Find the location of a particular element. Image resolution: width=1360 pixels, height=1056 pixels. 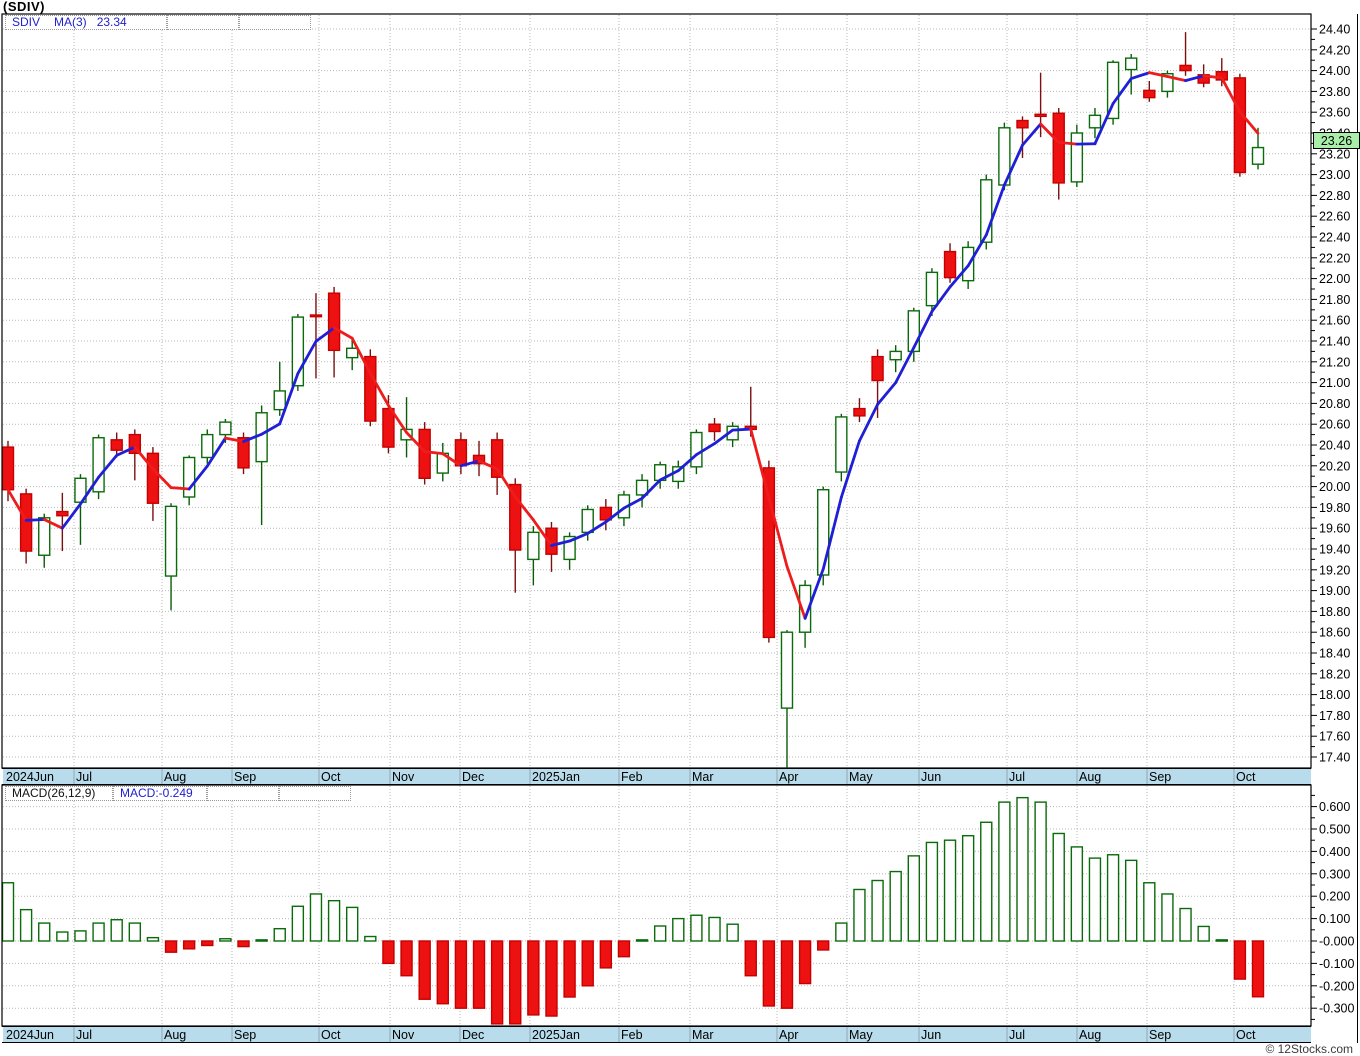

svg-text: 18.20 is located at coordinates (1334, 674).